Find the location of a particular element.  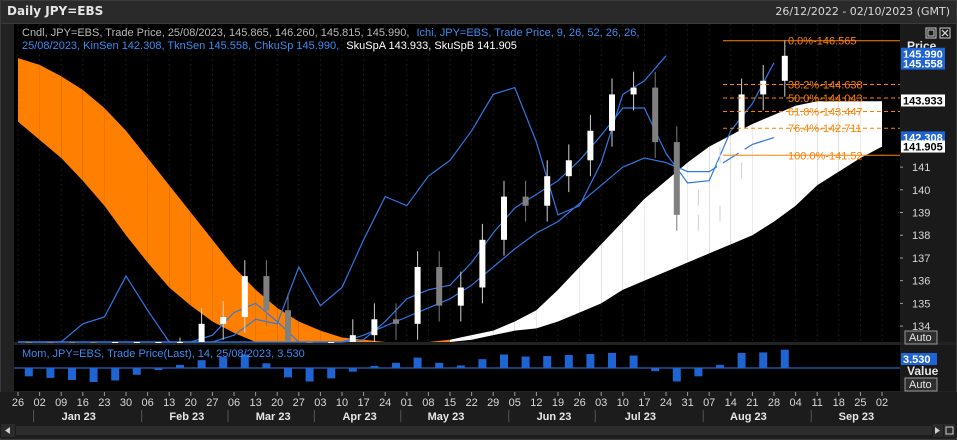

time-scrollbar is located at coordinates (474, 430).